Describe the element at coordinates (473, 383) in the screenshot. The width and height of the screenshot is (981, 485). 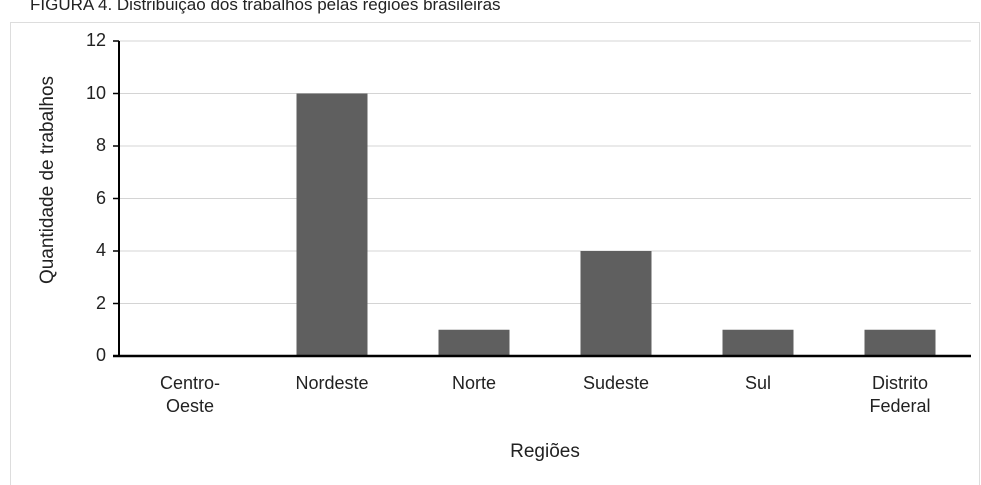
I see `x-tick-label: Norte` at that location.